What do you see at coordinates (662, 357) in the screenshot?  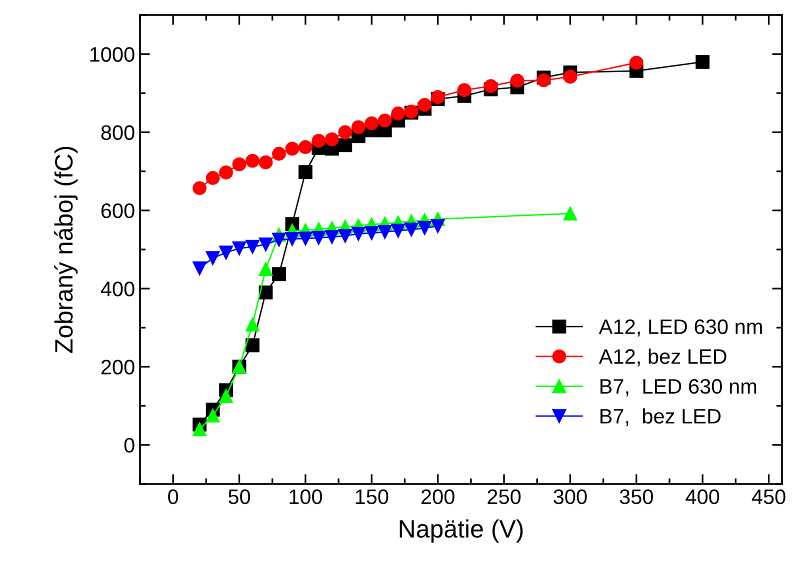 I see `legend-label: A12, bez LED` at bounding box center [662, 357].